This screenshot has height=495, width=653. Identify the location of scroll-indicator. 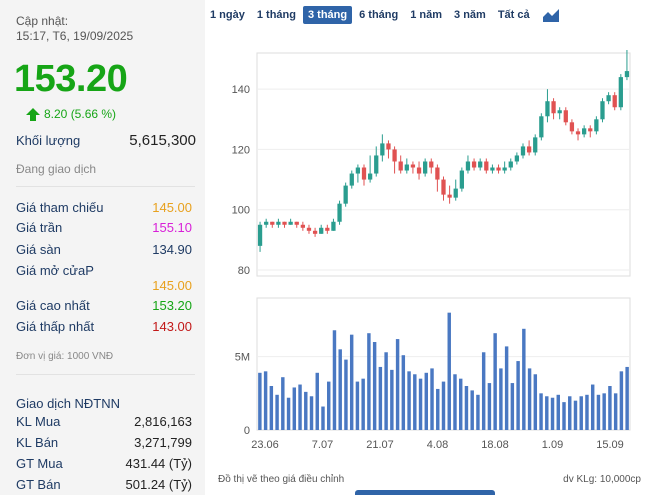
(425, 492).